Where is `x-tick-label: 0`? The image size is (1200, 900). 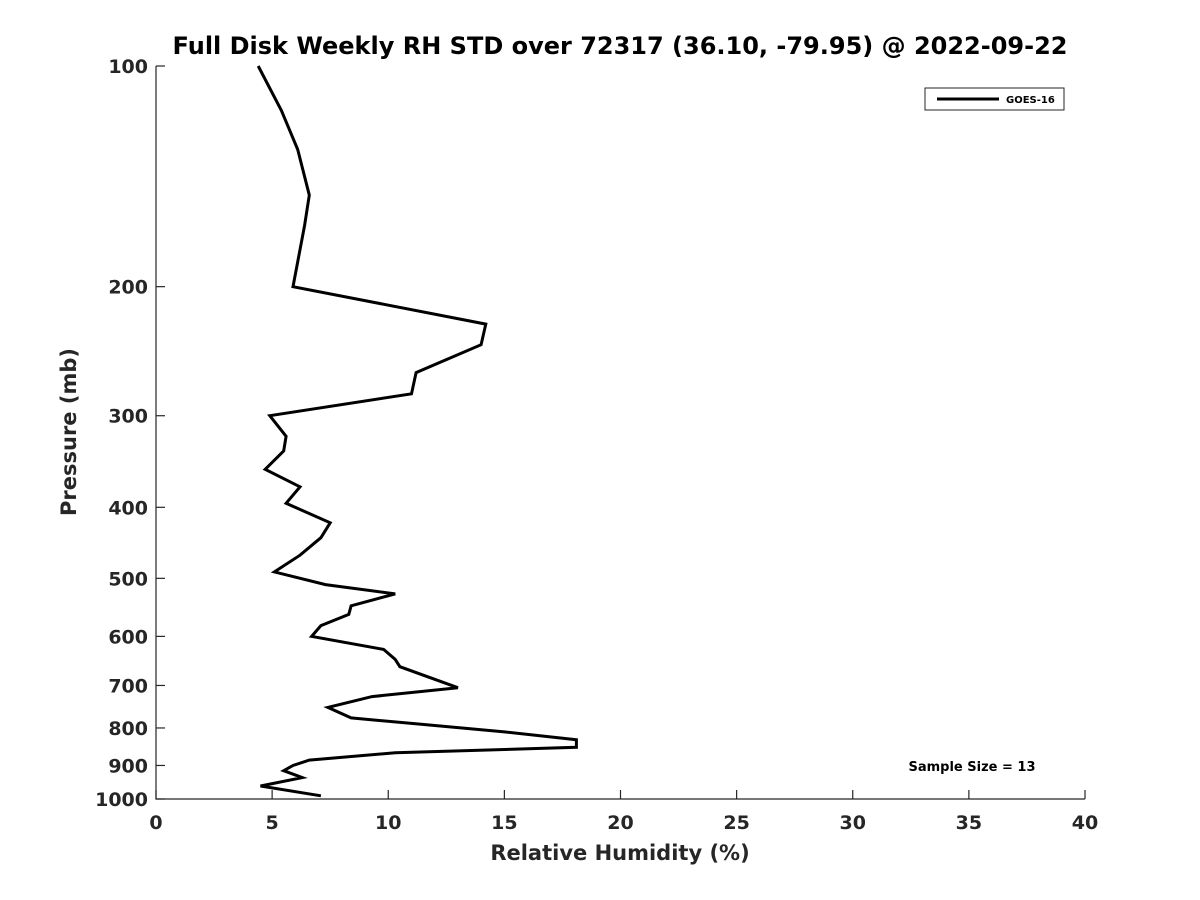
x-tick-label: 0 is located at coordinates (155, 823).